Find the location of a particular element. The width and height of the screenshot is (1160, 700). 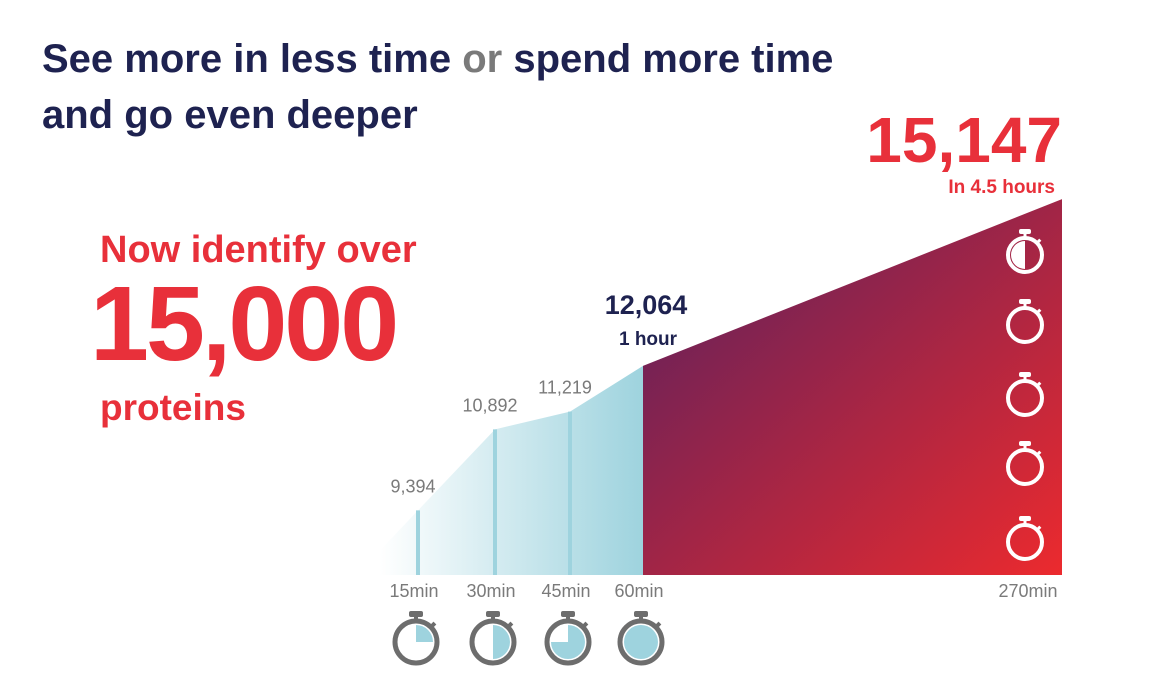

title-line: and go even deeper is located at coordinates (230, 115).